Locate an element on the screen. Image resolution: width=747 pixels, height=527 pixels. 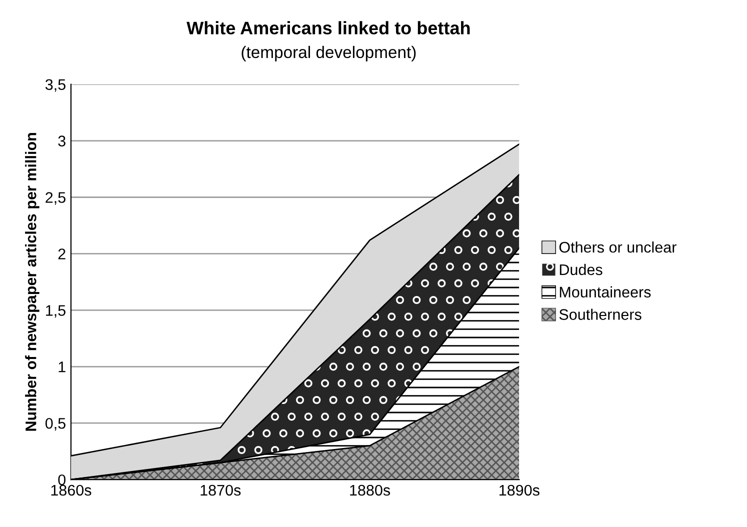
x-tick-label: 1890s is located at coordinates (520, 490).